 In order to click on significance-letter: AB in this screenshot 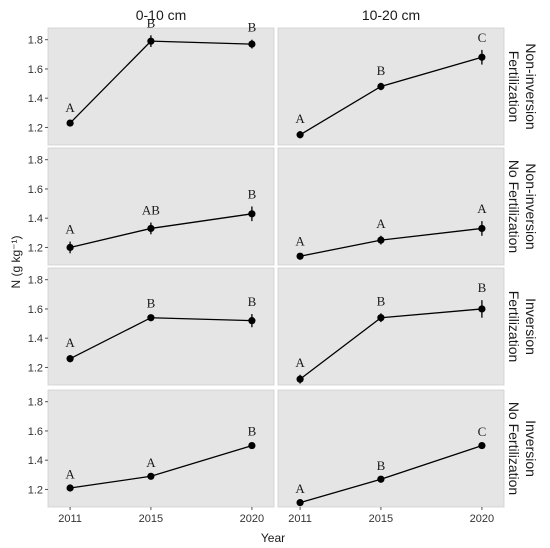, I will do `click(151, 210)`.